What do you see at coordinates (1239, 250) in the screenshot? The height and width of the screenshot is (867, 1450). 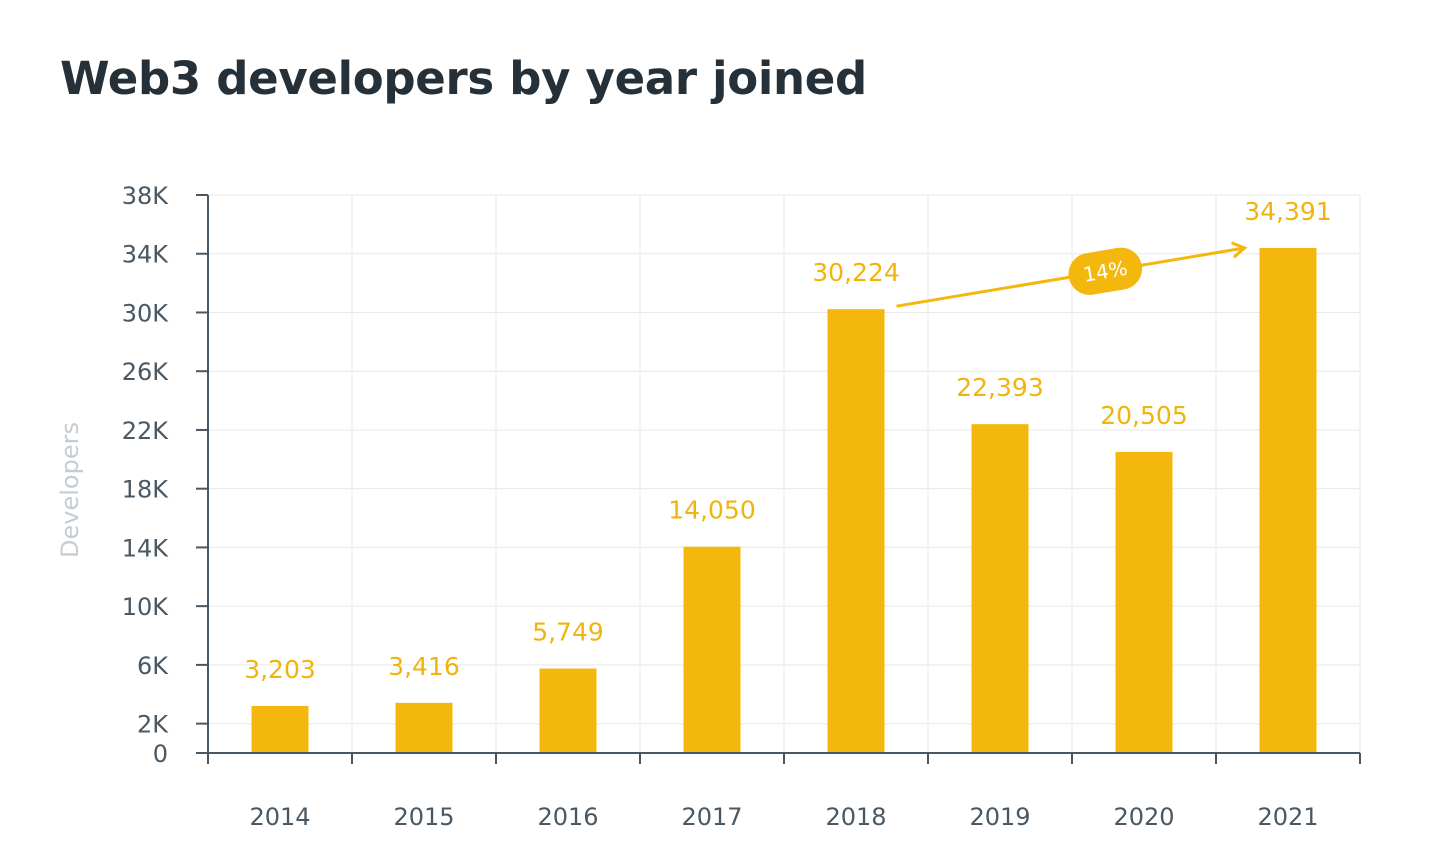 I see `growth-arrow-head-icon` at bounding box center [1239, 250].